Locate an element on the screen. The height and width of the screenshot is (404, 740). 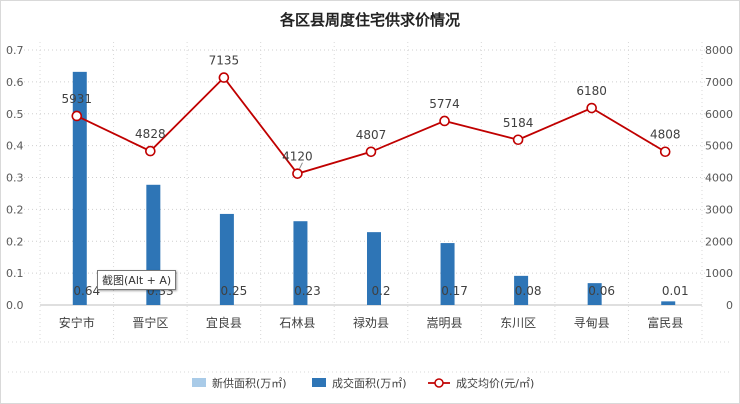
label-leader-line is located at coordinates (300, 165).